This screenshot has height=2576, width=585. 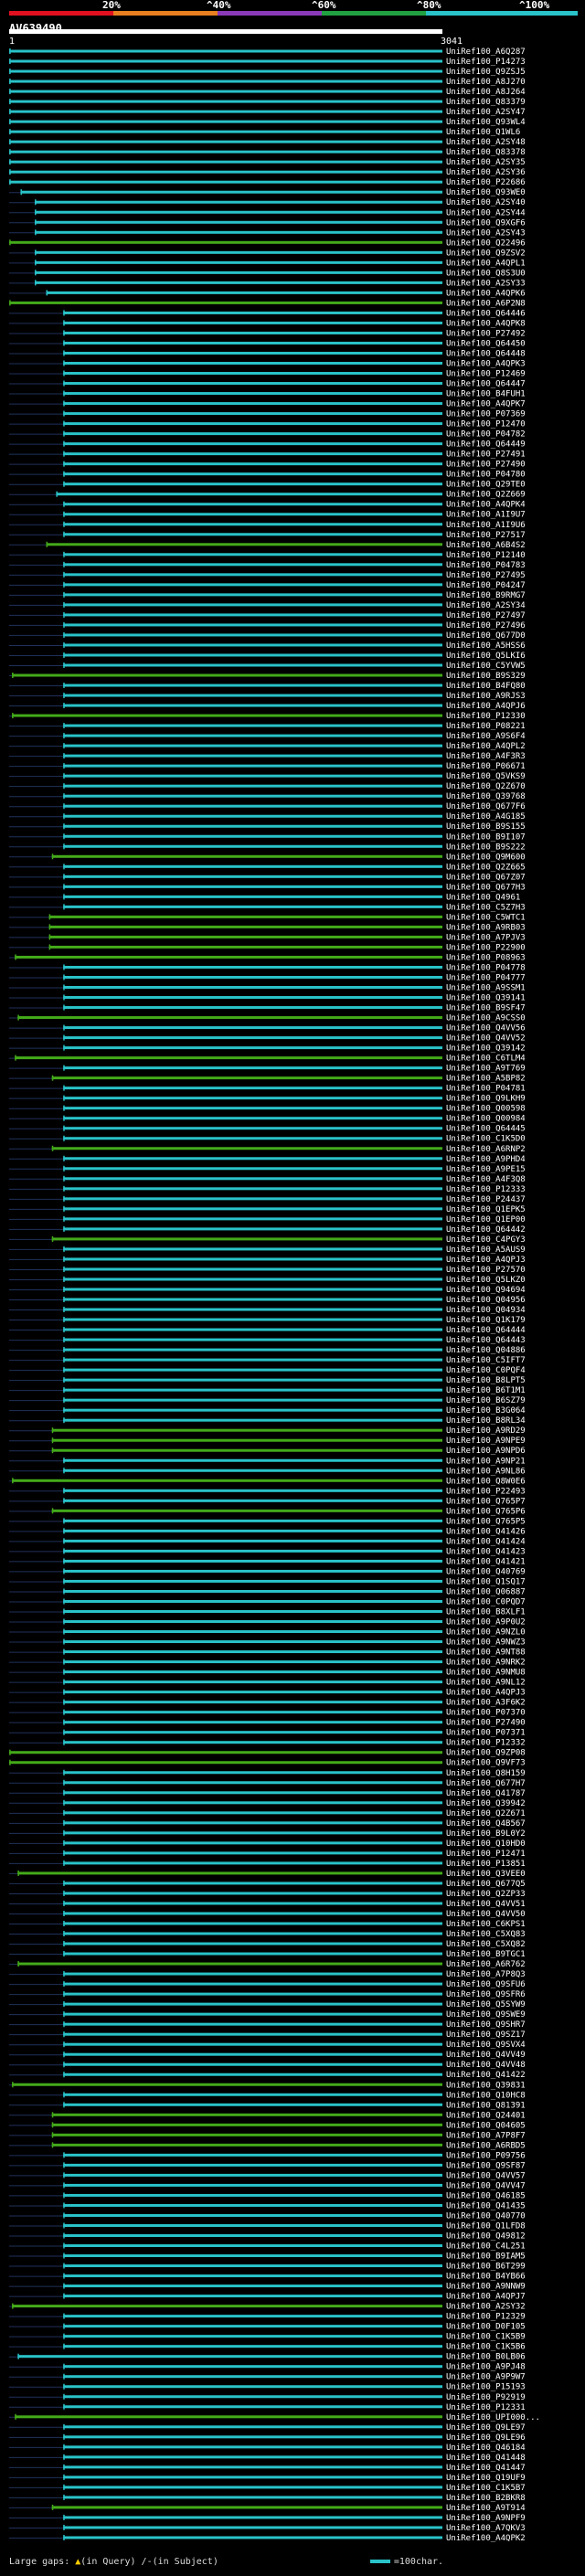 What do you see at coordinates (486, 1703) in the screenshot?
I see `hit-label: UniRef100_A3F6K2` at bounding box center [486, 1703].